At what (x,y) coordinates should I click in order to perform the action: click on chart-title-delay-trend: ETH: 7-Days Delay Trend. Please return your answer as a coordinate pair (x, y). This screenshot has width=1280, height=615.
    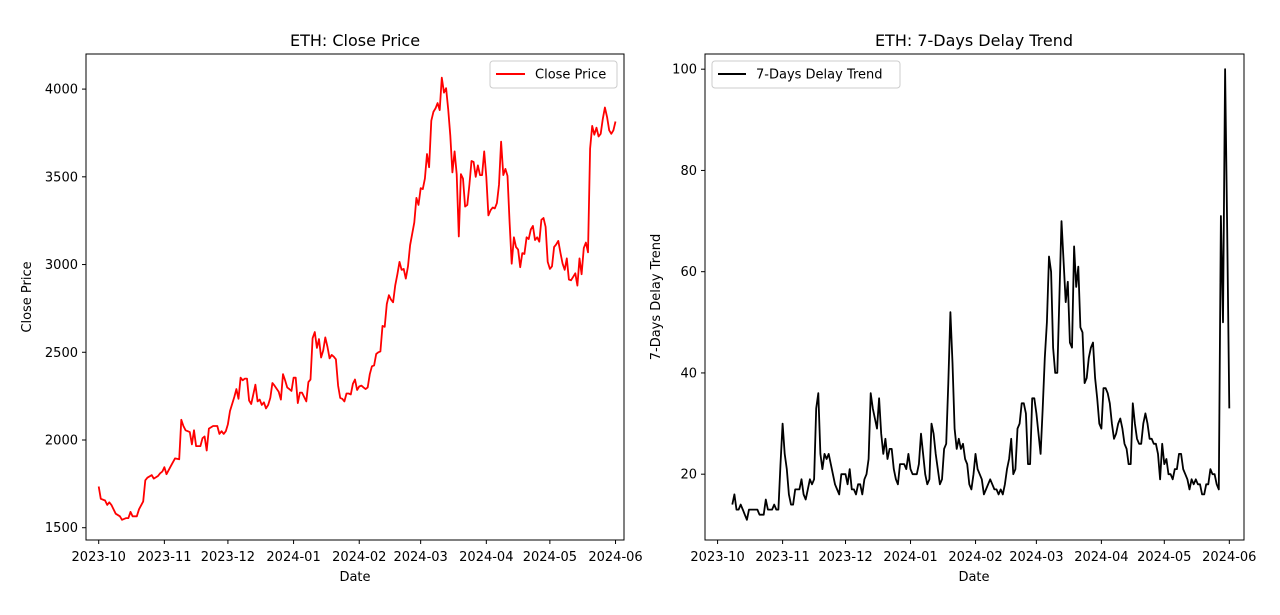
    Looking at the image, I should click on (974, 40).